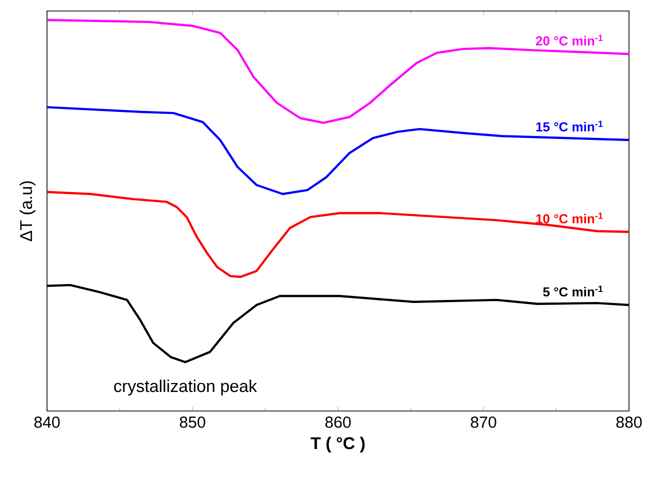  What do you see at coordinates (569, 126) in the screenshot?
I see `series-label: 15 °C min$^{-1}$` at bounding box center [569, 126].